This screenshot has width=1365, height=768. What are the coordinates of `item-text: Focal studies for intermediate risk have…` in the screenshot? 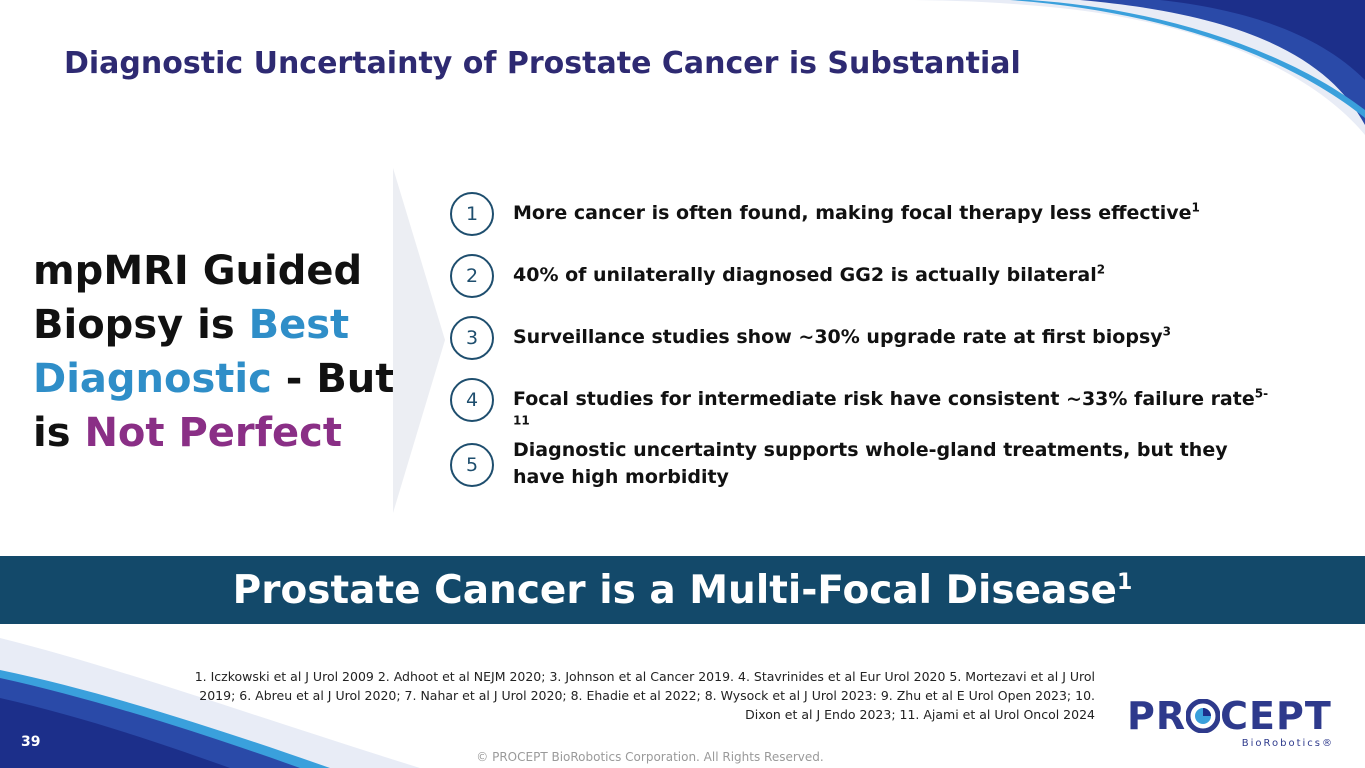 It's located at (893, 413).